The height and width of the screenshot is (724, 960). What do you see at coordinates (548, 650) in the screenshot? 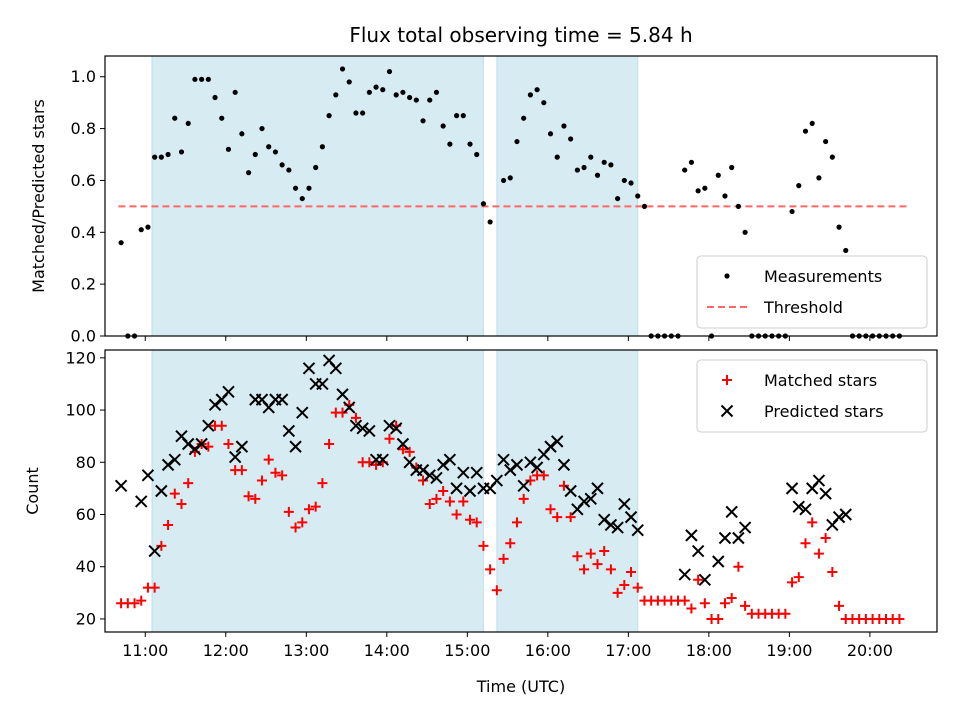
I see `x-tick-label: 16:00` at bounding box center [548, 650].